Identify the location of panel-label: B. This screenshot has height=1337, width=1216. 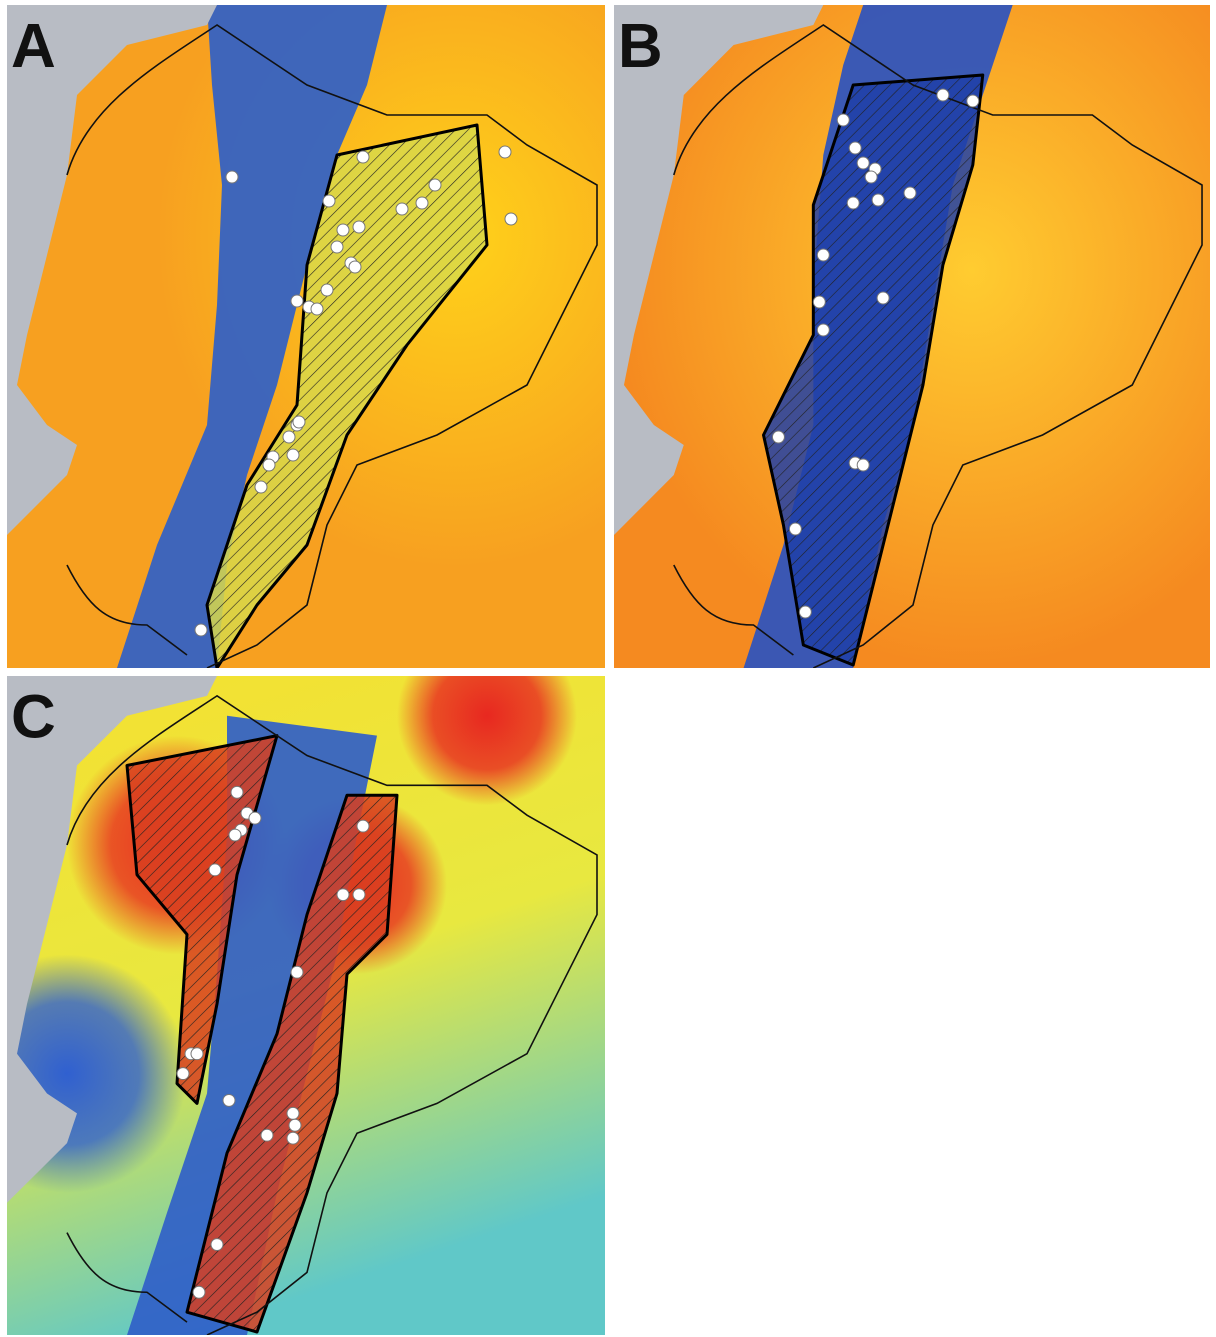
(640, 46).